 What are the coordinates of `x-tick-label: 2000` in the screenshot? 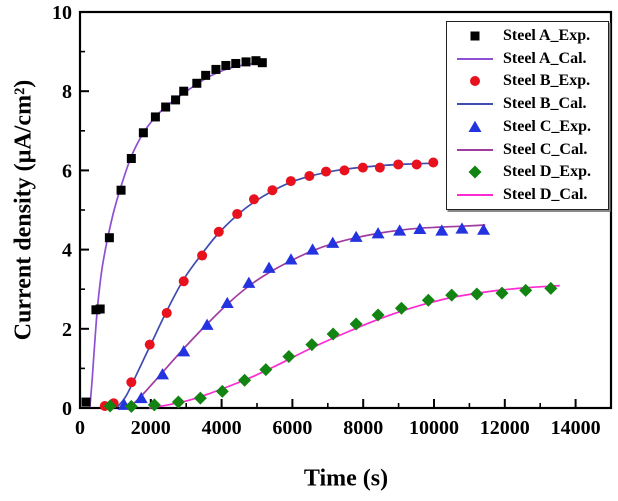 It's located at (151, 428).